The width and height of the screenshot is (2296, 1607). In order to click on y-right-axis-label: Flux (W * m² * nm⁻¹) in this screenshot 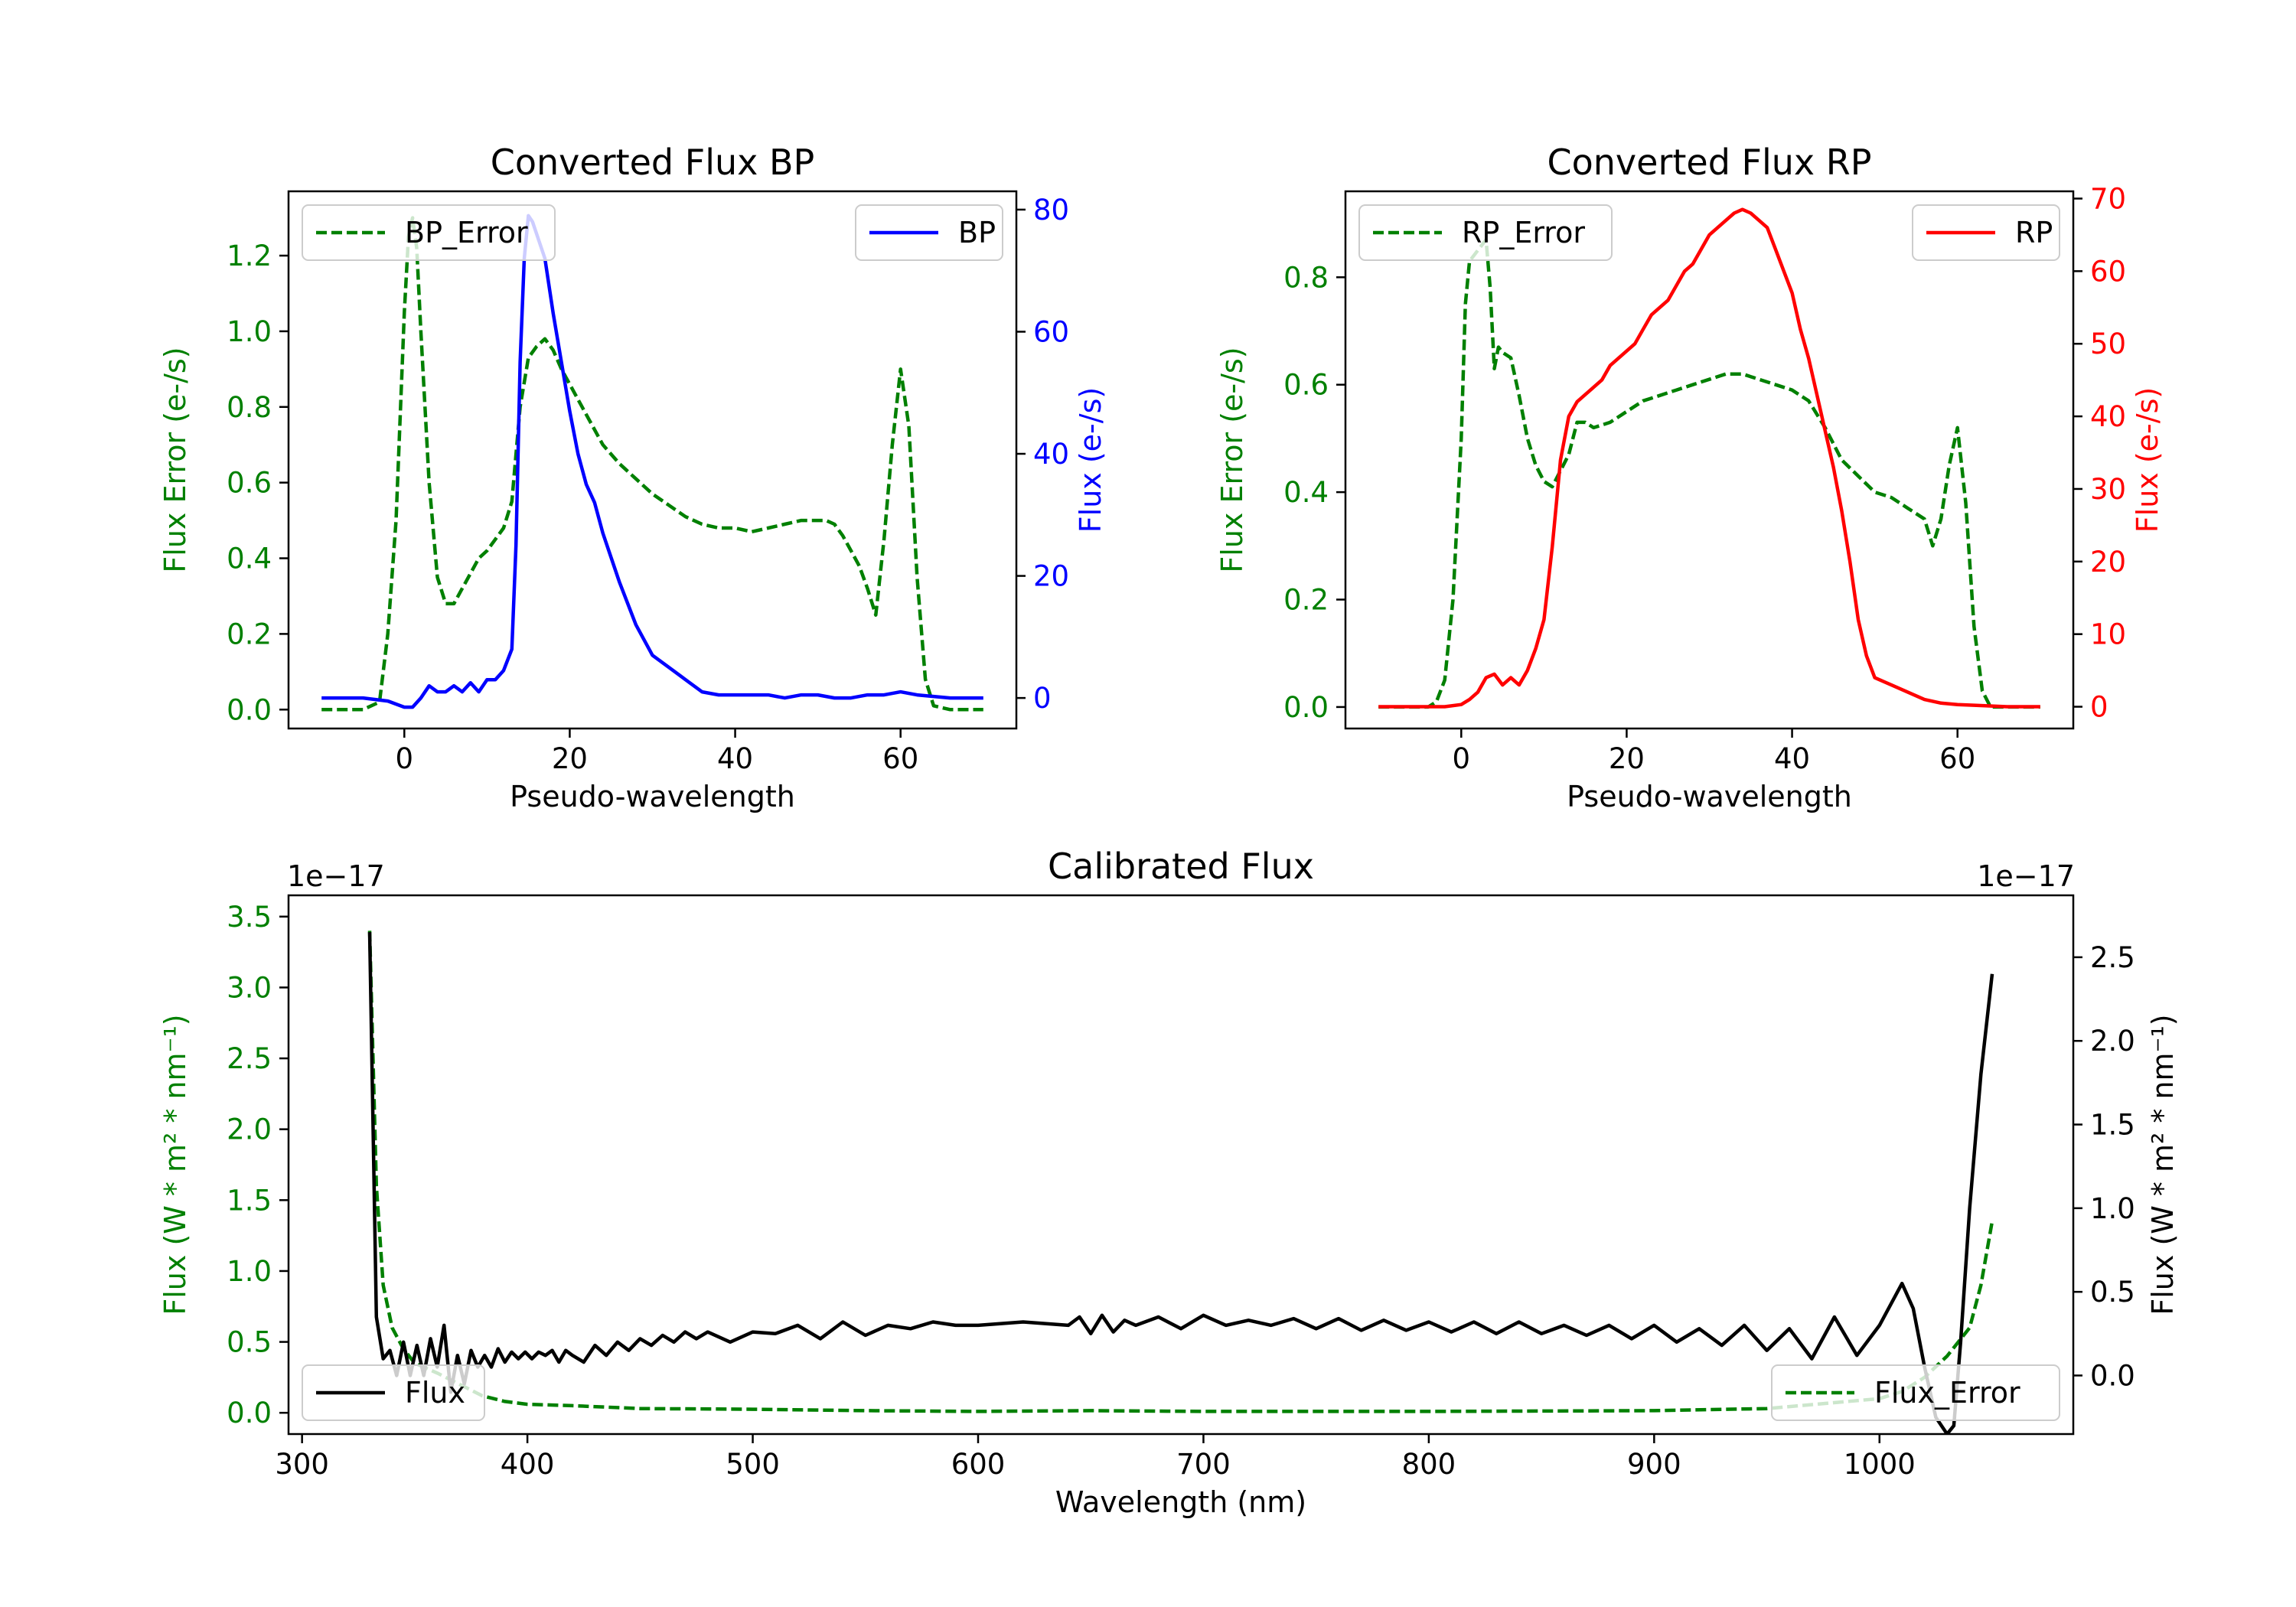, I will do `click(2163, 1164)`.